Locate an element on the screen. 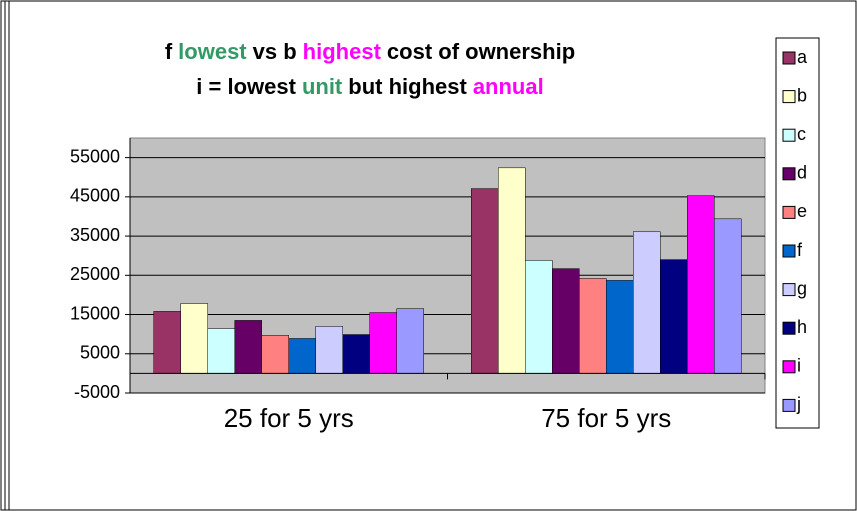  title-segment: annual is located at coordinates (508, 86).